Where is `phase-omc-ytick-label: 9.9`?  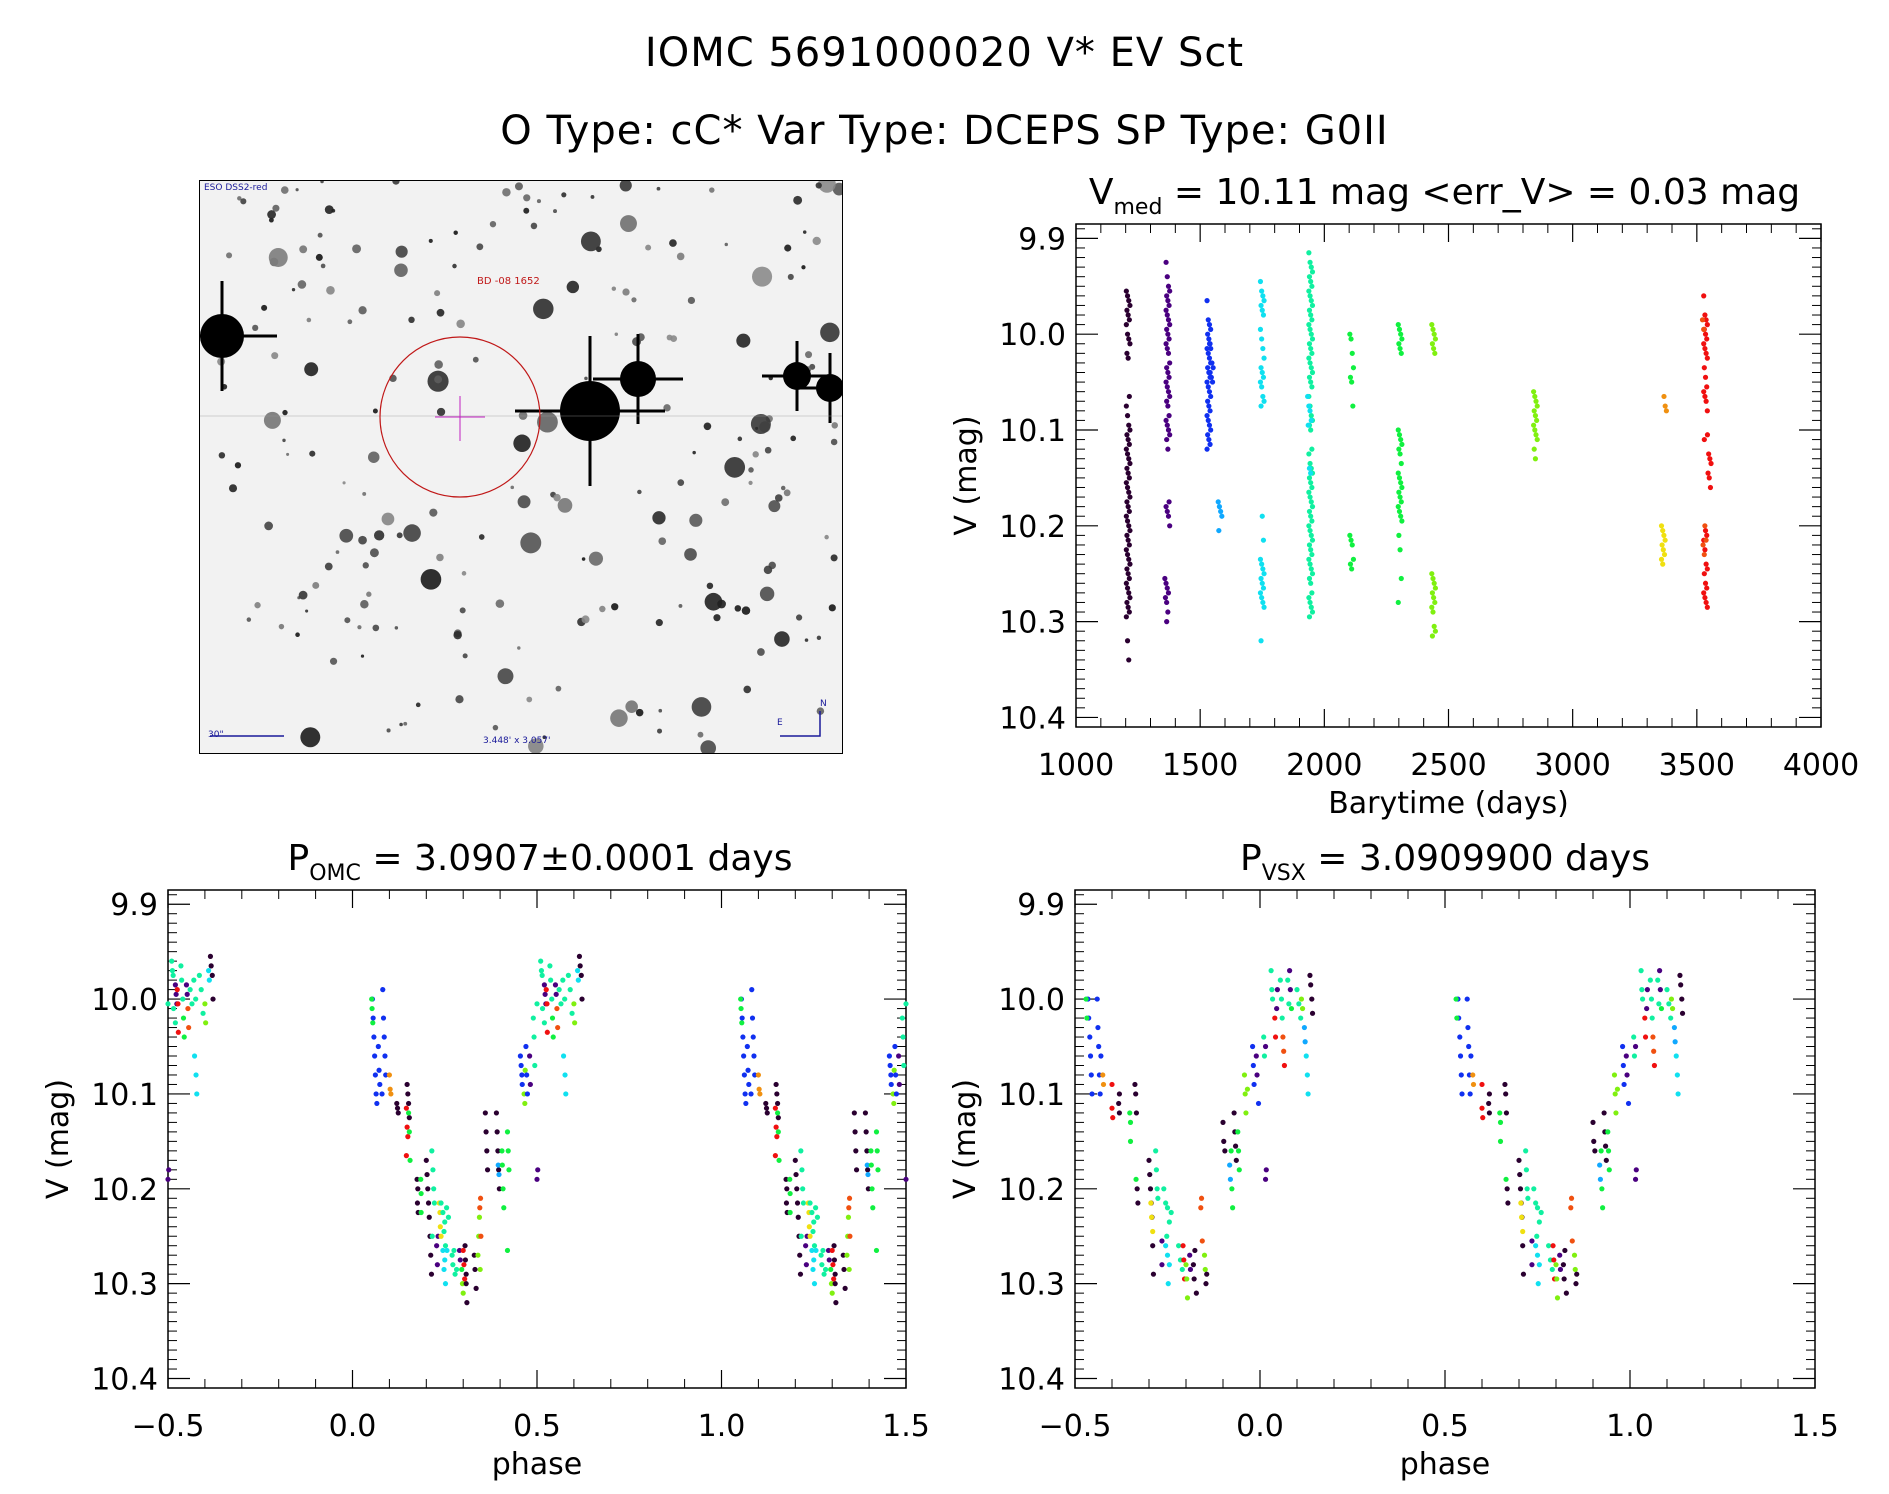 phase-omc-ytick-label: 9.9 is located at coordinates (134, 905).